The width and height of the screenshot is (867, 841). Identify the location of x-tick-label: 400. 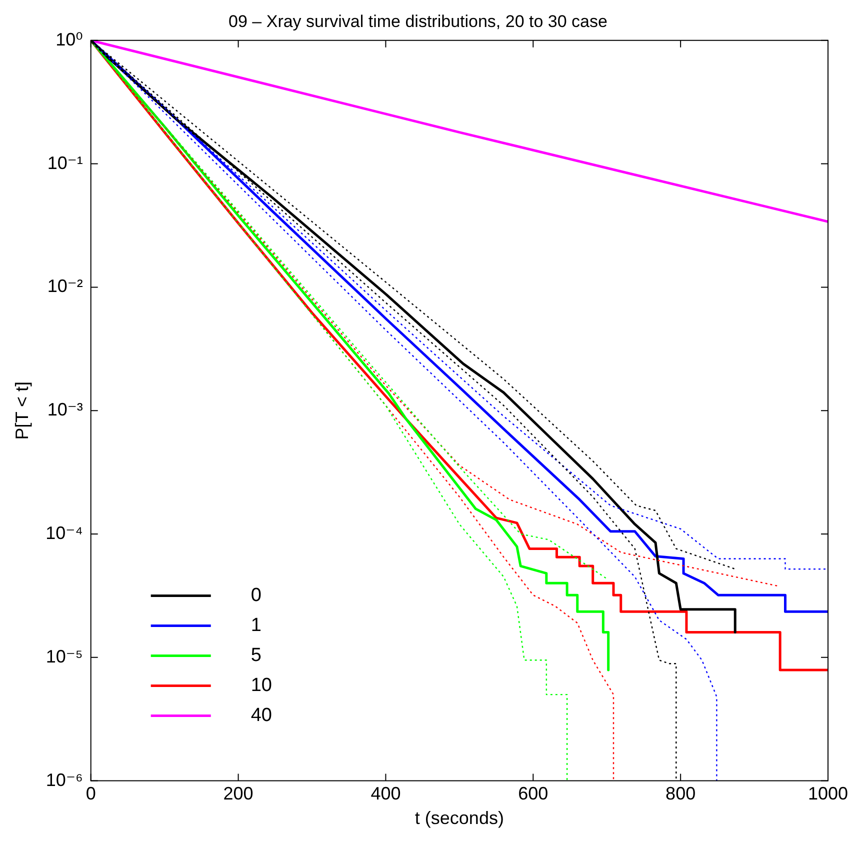
(385, 794).